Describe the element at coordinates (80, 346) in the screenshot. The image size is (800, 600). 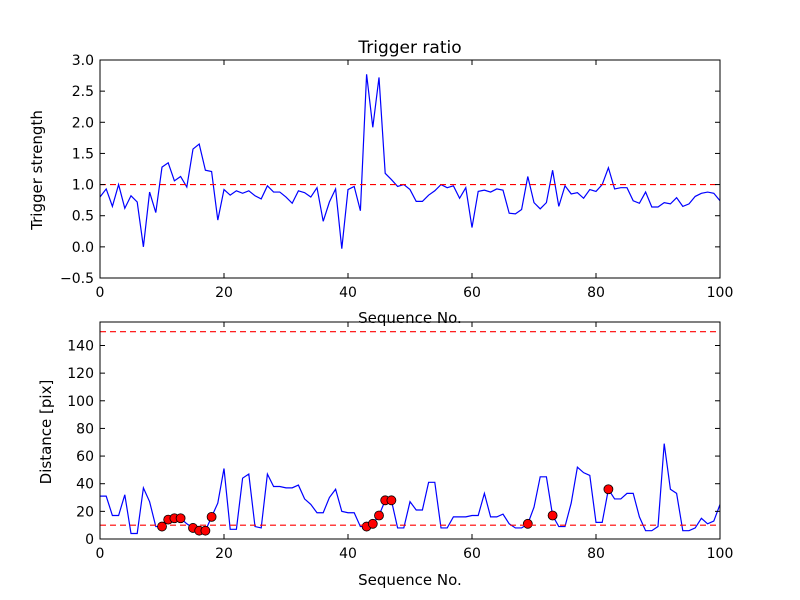
I see `bottom-chart-y-tick-label: 140` at that location.